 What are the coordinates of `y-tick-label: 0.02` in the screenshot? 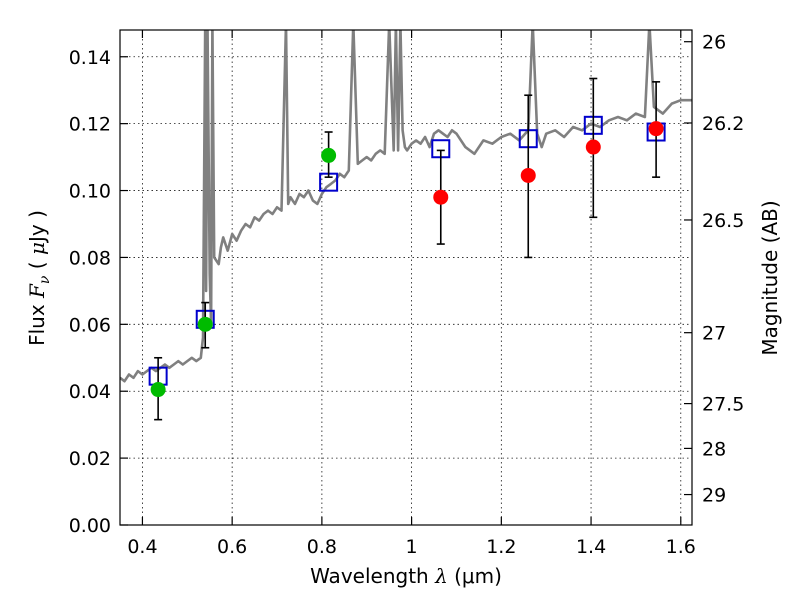 It's located at (90, 459).